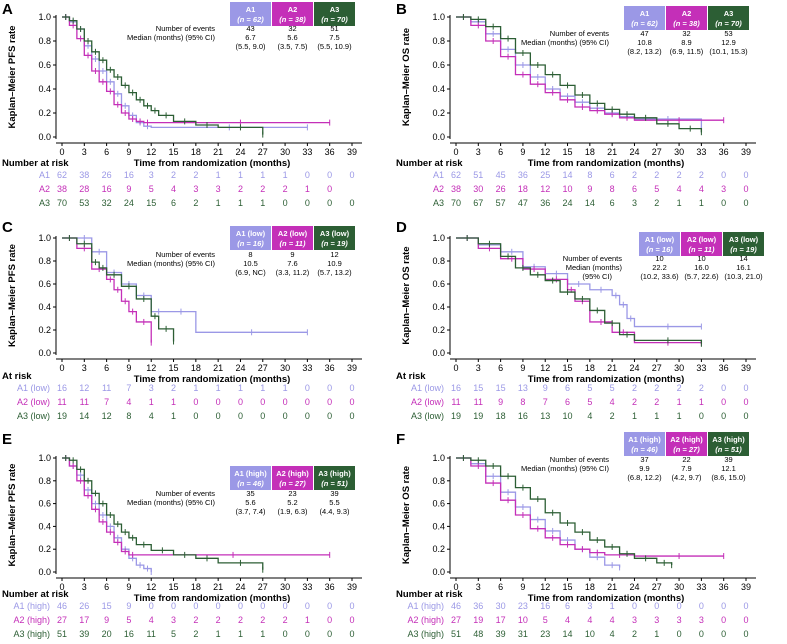 This screenshot has width=787, height=644. I want to click on risk-cell: 18, so click(523, 189).